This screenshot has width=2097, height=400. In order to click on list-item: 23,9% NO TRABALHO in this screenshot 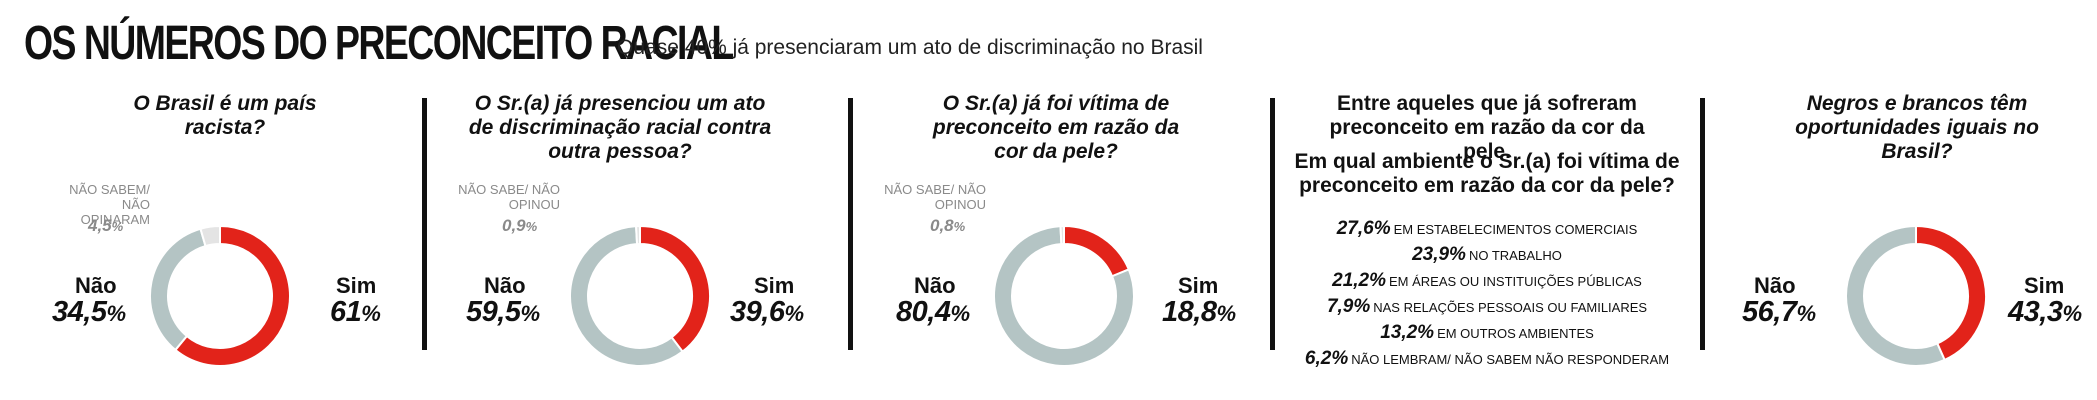, I will do `click(1487, 255)`.